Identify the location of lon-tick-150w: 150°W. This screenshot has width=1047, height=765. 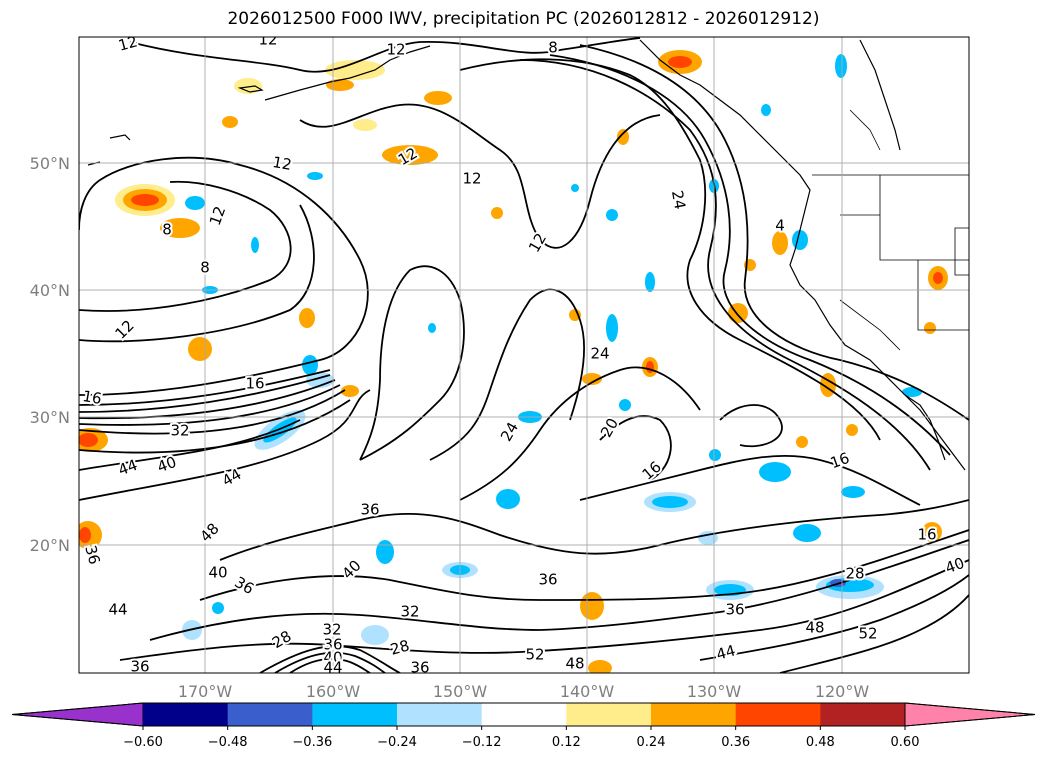
(460, 691).